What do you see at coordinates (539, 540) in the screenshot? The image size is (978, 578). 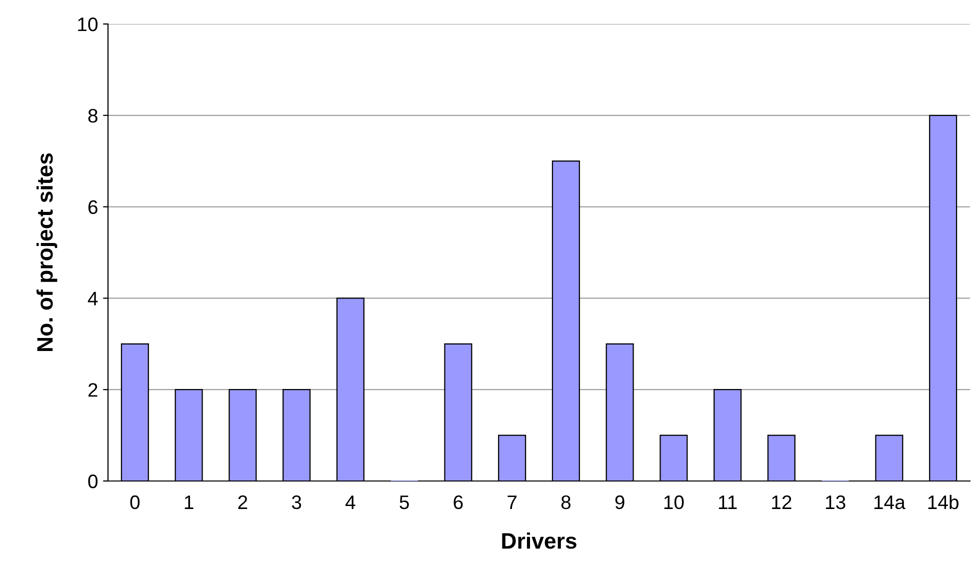 I see `x-axis-title: Drivers` at bounding box center [539, 540].